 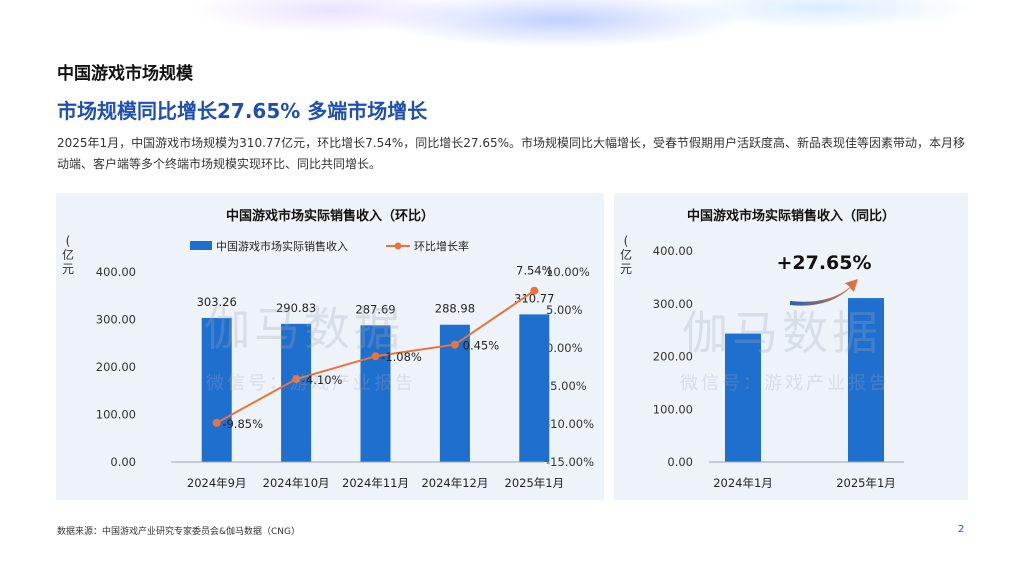 What do you see at coordinates (116, 415) in the screenshot?
I see `y-left-tick-label: 100.00` at bounding box center [116, 415].